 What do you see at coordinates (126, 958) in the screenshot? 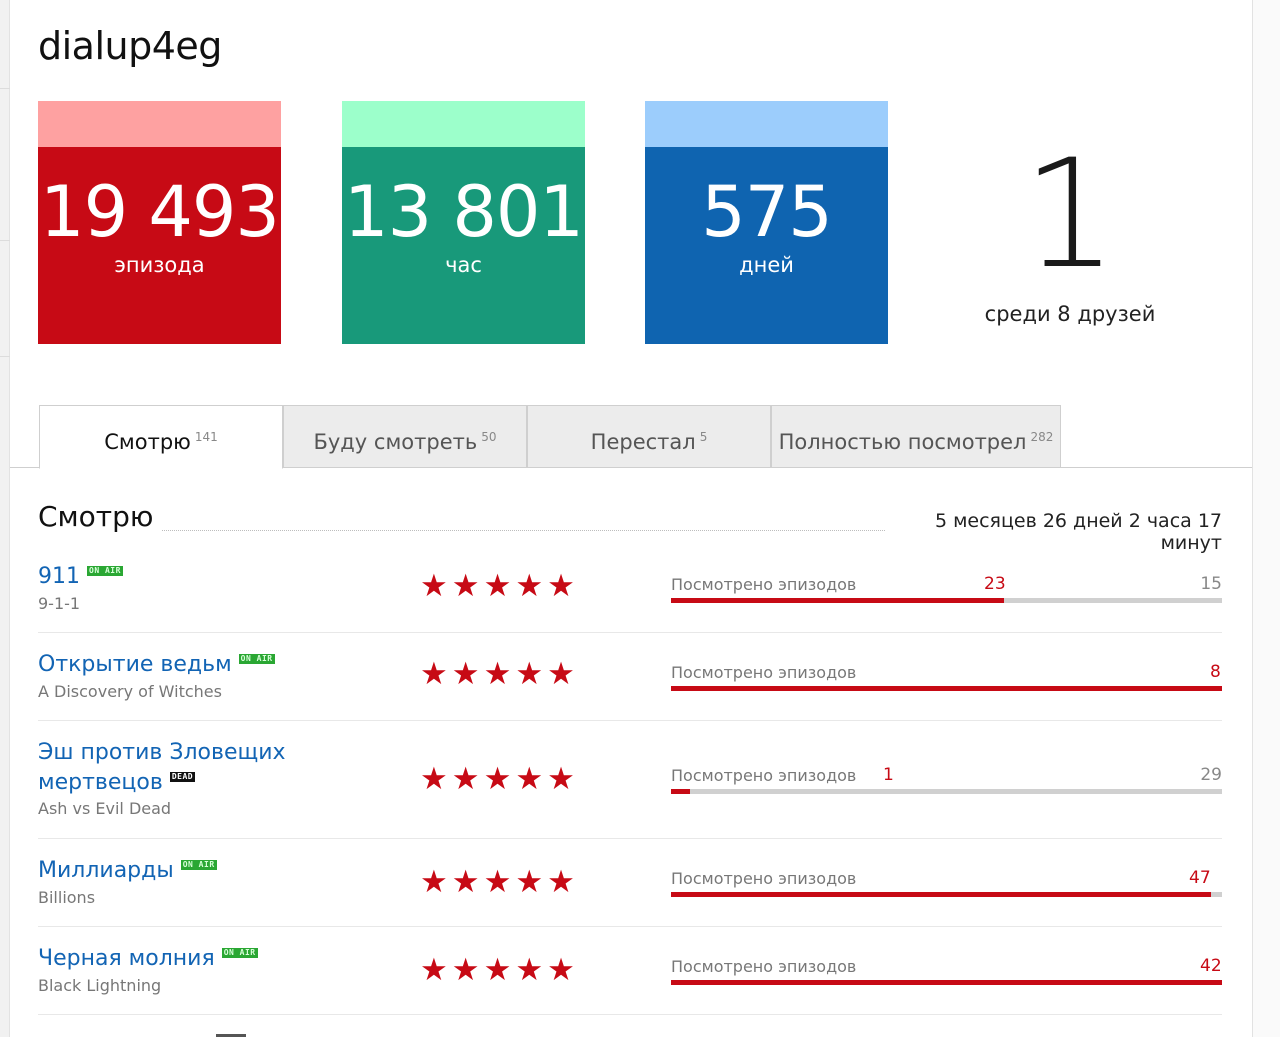
I see `show-title: Черная молния` at bounding box center [126, 958].